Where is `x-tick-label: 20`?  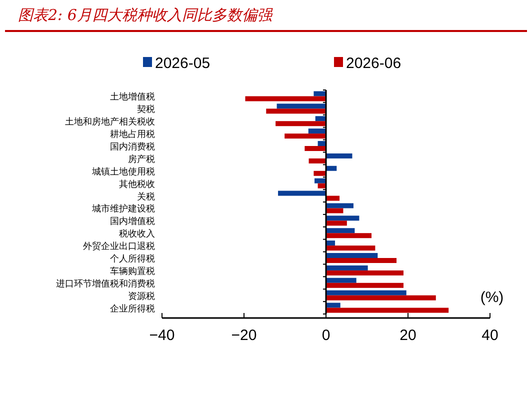
x-tick-label: 20 is located at coordinates (408, 335).